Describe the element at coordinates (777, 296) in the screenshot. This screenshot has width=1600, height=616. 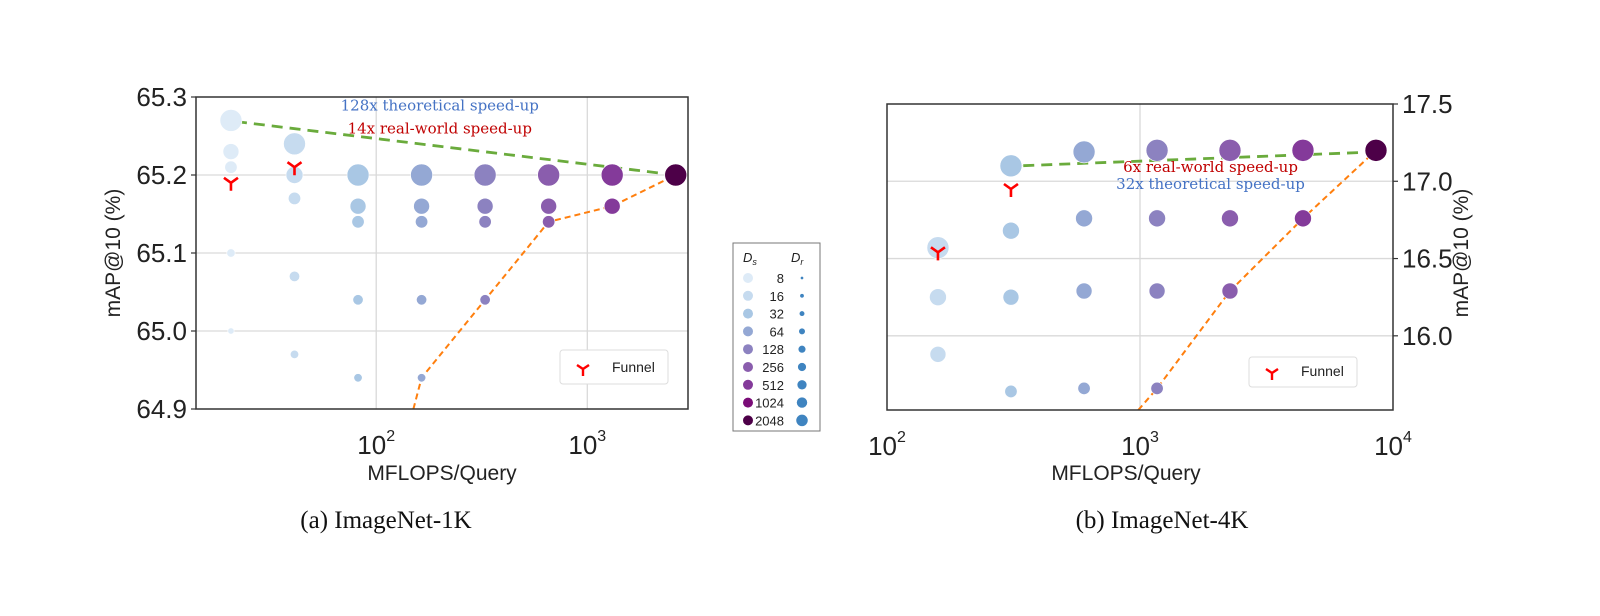
I see `size-label: 16` at that location.